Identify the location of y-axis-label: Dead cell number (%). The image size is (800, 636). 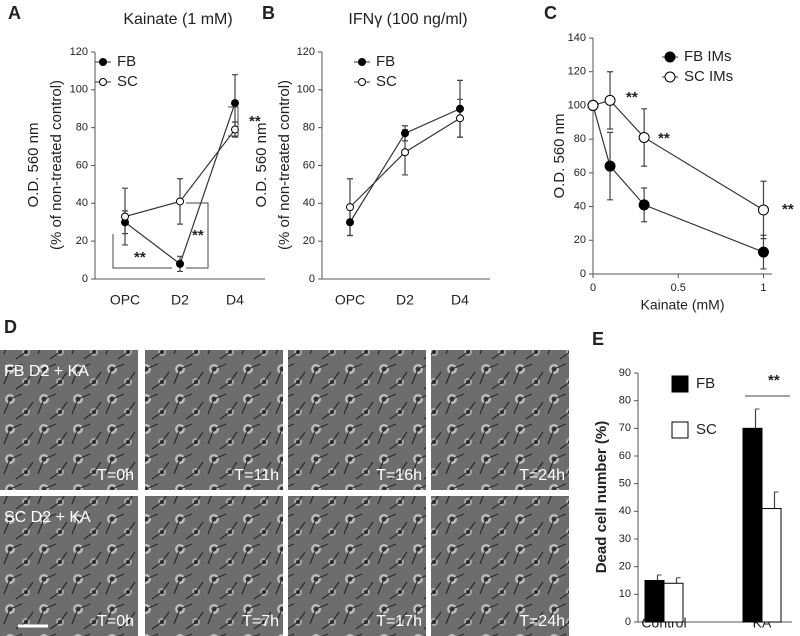
(601, 497).